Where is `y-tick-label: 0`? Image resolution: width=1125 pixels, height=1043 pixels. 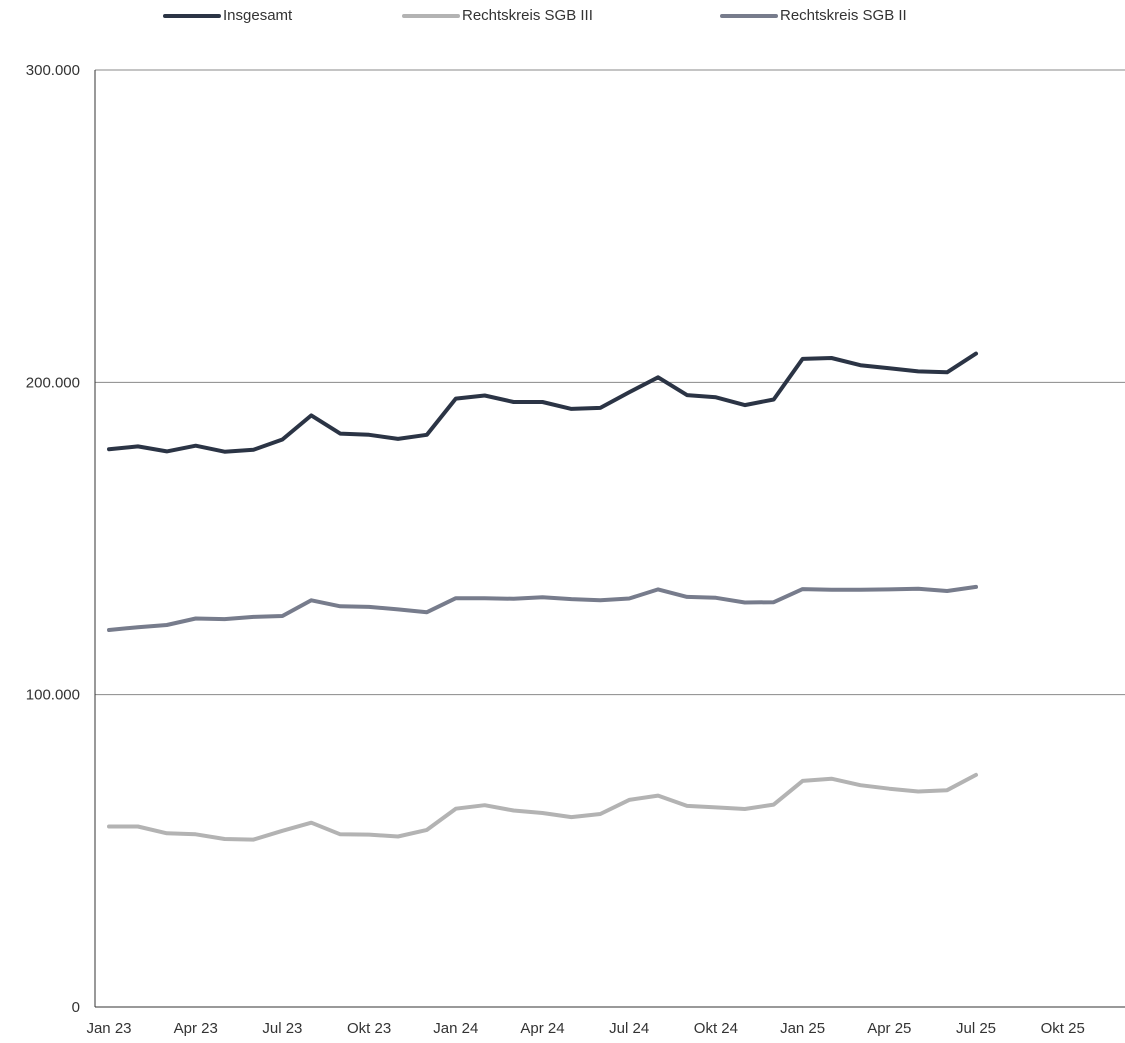 y-tick-label: 0 is located at coordinates (76, 1007).